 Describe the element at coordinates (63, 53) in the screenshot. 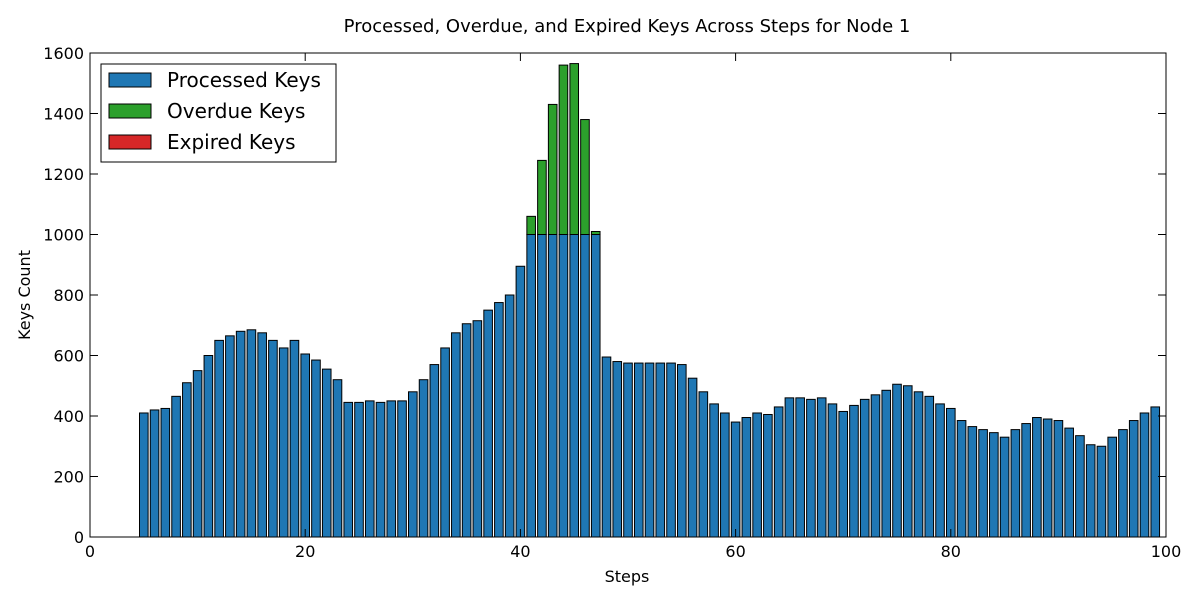

I see `y-tick-label: 1600` at that location.